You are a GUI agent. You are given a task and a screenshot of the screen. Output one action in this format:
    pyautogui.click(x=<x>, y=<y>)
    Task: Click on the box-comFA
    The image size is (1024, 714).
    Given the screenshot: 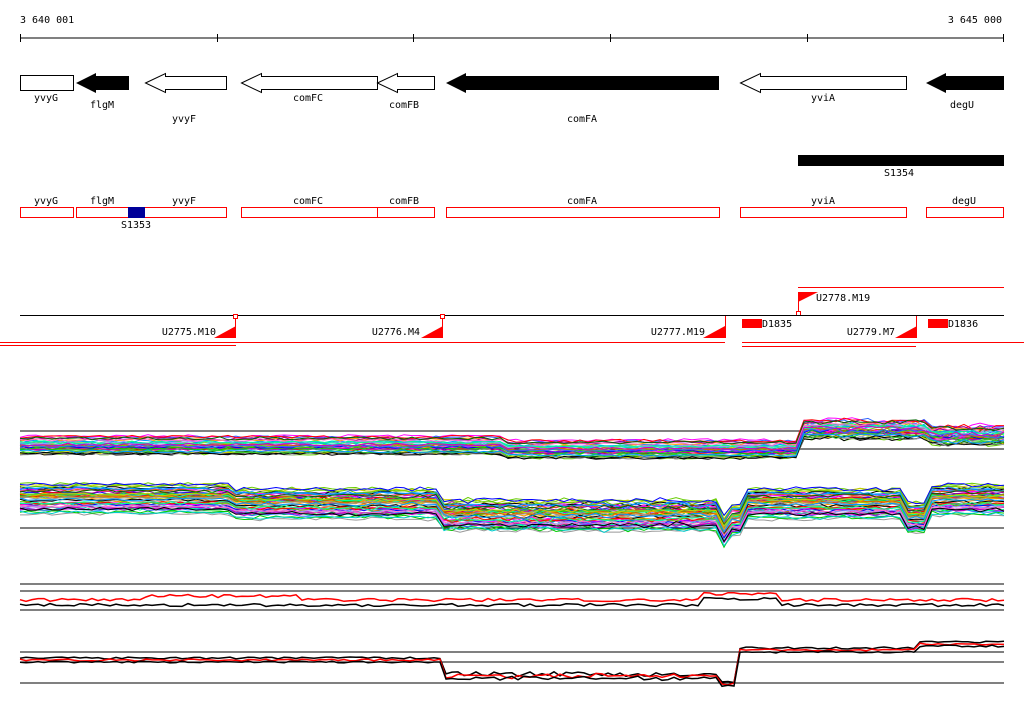 What is the action you would take?
    pyautogui.click(x=583, y=212)
    